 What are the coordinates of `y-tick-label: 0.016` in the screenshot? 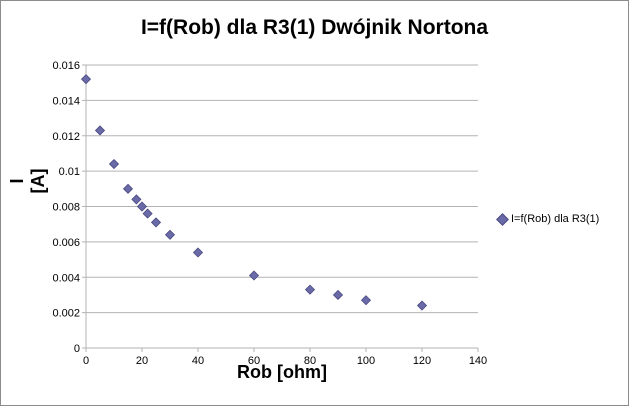 It's located at (66, 66).